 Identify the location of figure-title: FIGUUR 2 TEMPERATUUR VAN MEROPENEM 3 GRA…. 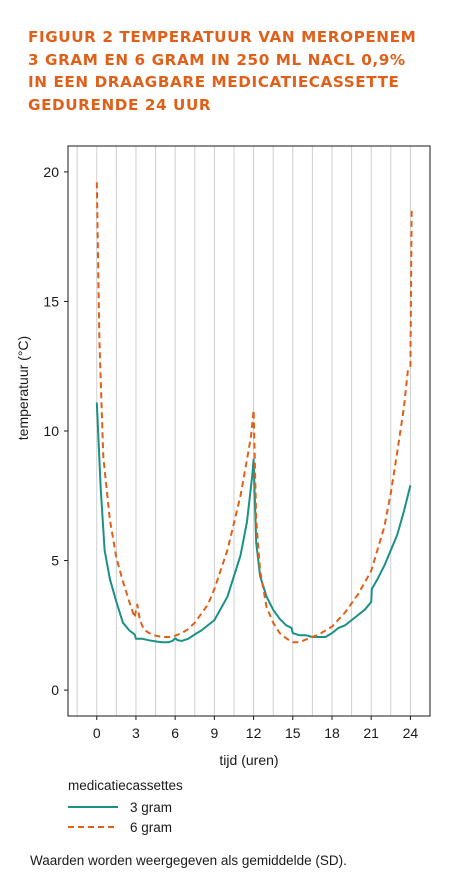
(238, 71).